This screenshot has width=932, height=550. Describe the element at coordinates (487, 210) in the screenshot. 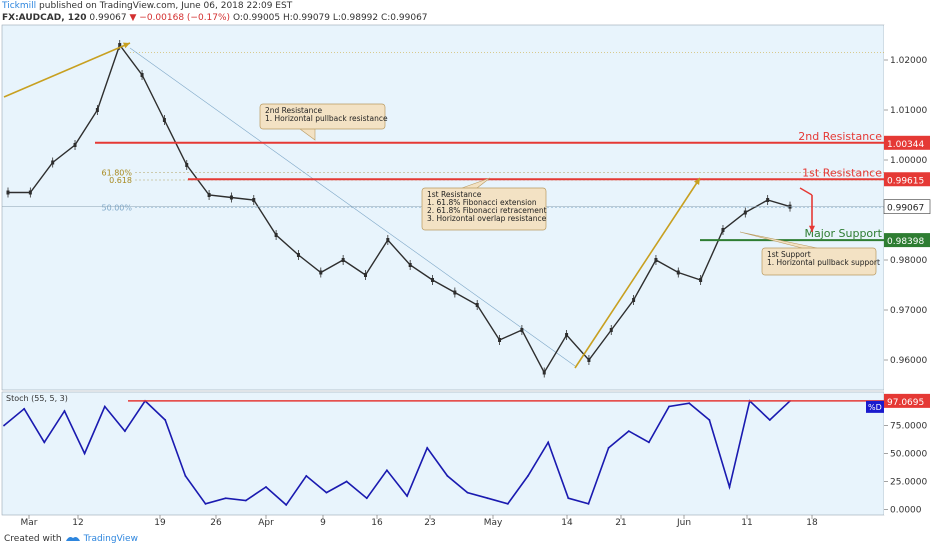

I see `callout-line: 2. 61.8% Fibonacci retracement` at that location.